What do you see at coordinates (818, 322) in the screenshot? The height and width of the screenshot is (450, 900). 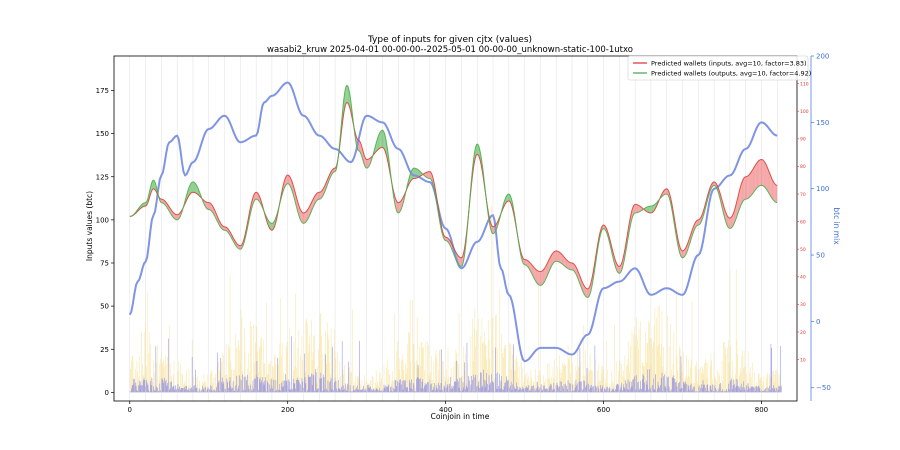 I see `y2-tick-label: 0` at bounding box center [818, 322].